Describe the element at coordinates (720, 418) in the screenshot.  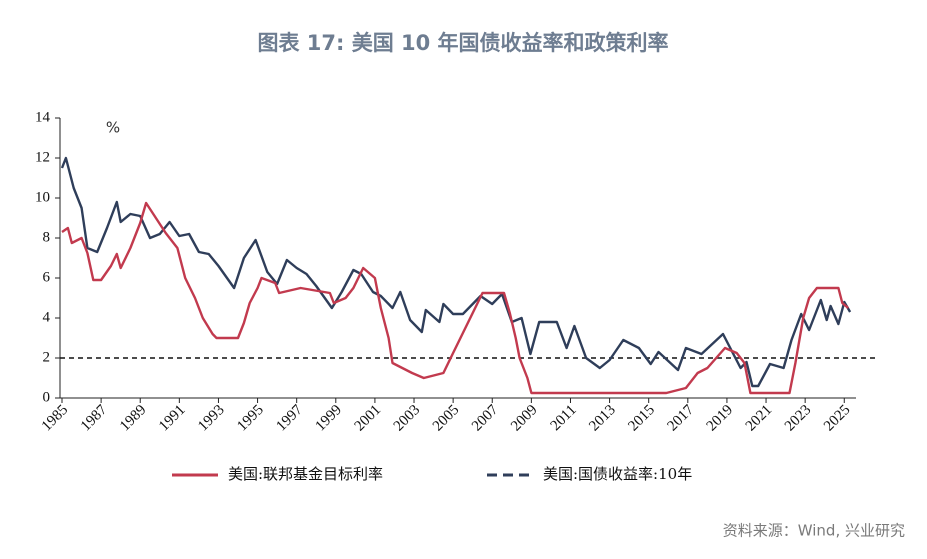
I see `x-tick-label: 2019` at that location.